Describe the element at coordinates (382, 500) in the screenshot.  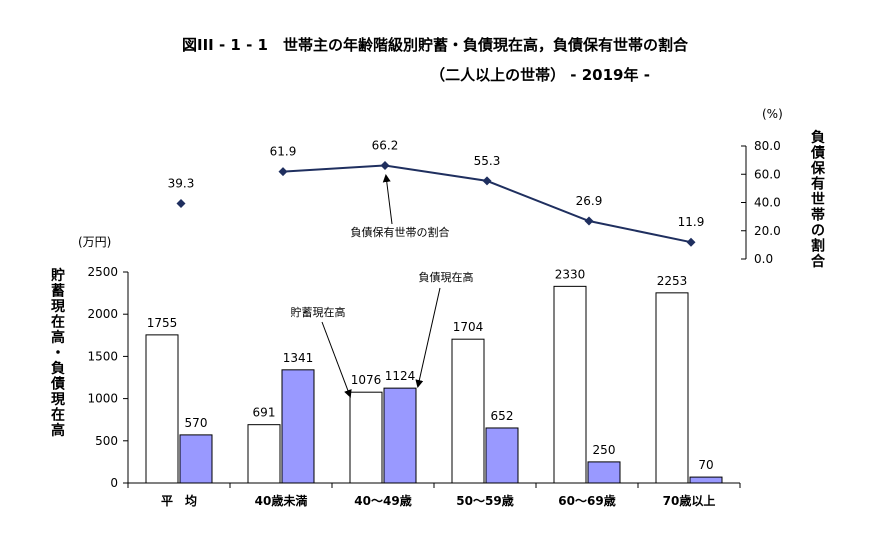
I see `x-category-label: 40～49歳` at that location.